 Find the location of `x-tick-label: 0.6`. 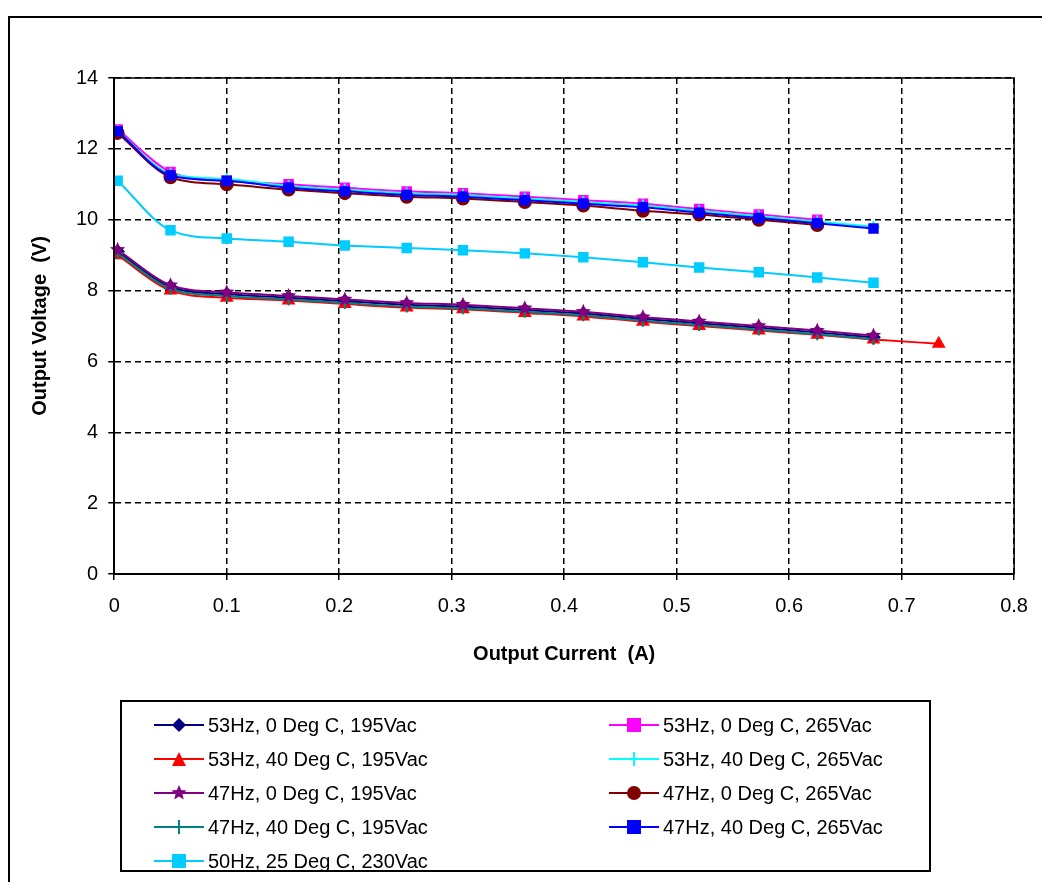

x-tick-label: 0.6 is located at coordinates (789, 604).